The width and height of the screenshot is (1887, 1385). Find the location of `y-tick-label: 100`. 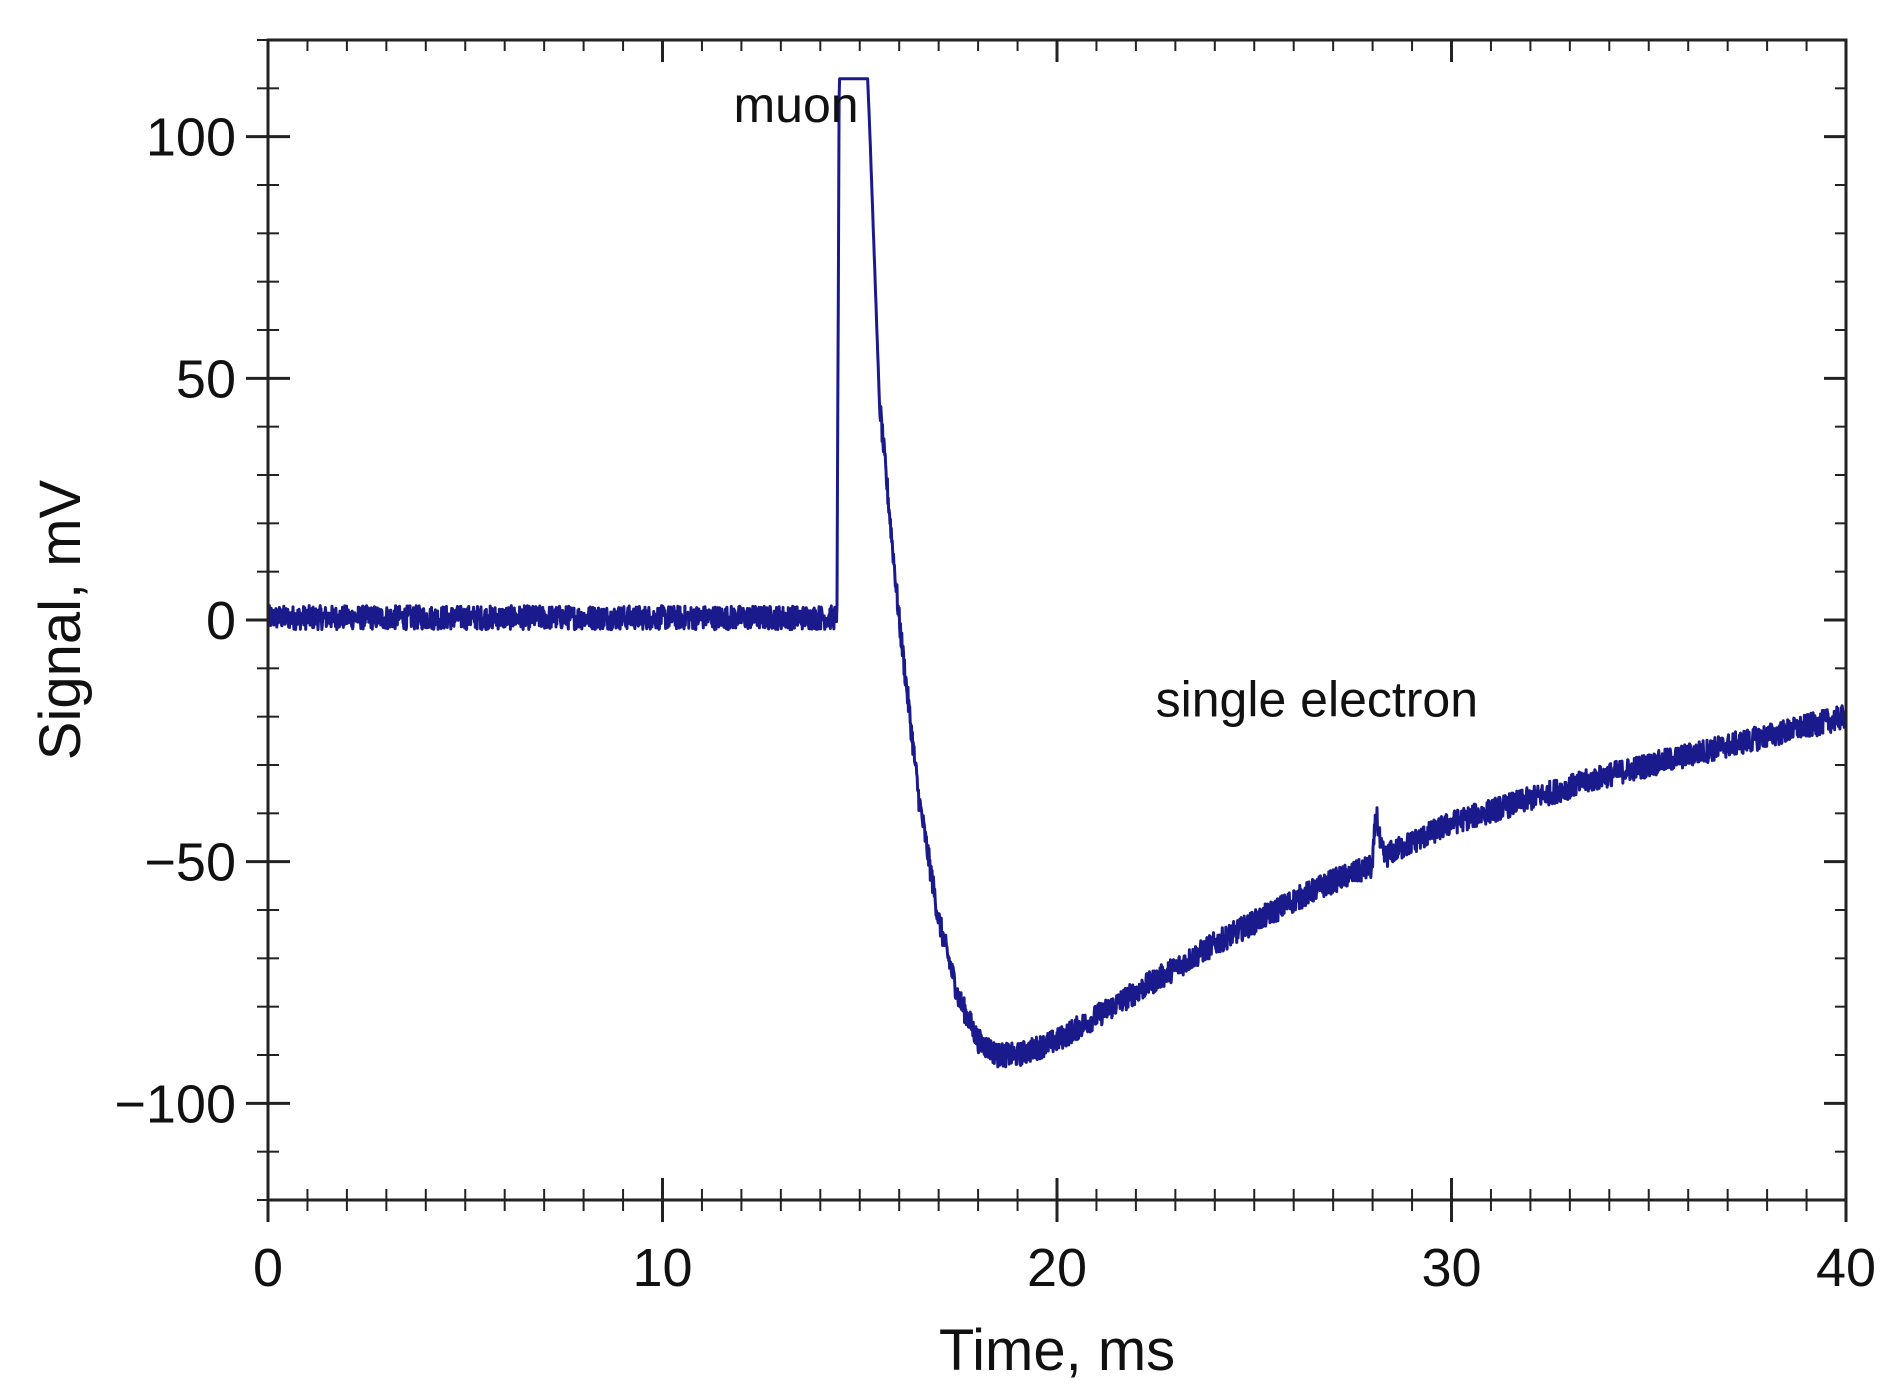

y-tick-label: 100 is located at coordinates (191, 138).